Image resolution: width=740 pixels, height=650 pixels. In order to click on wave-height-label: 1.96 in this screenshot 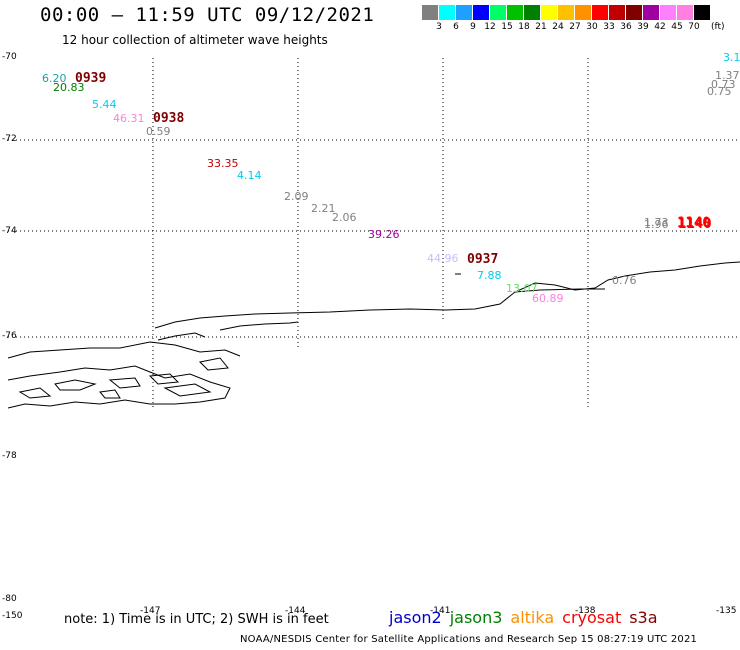, I will do `click(656, 224)`.